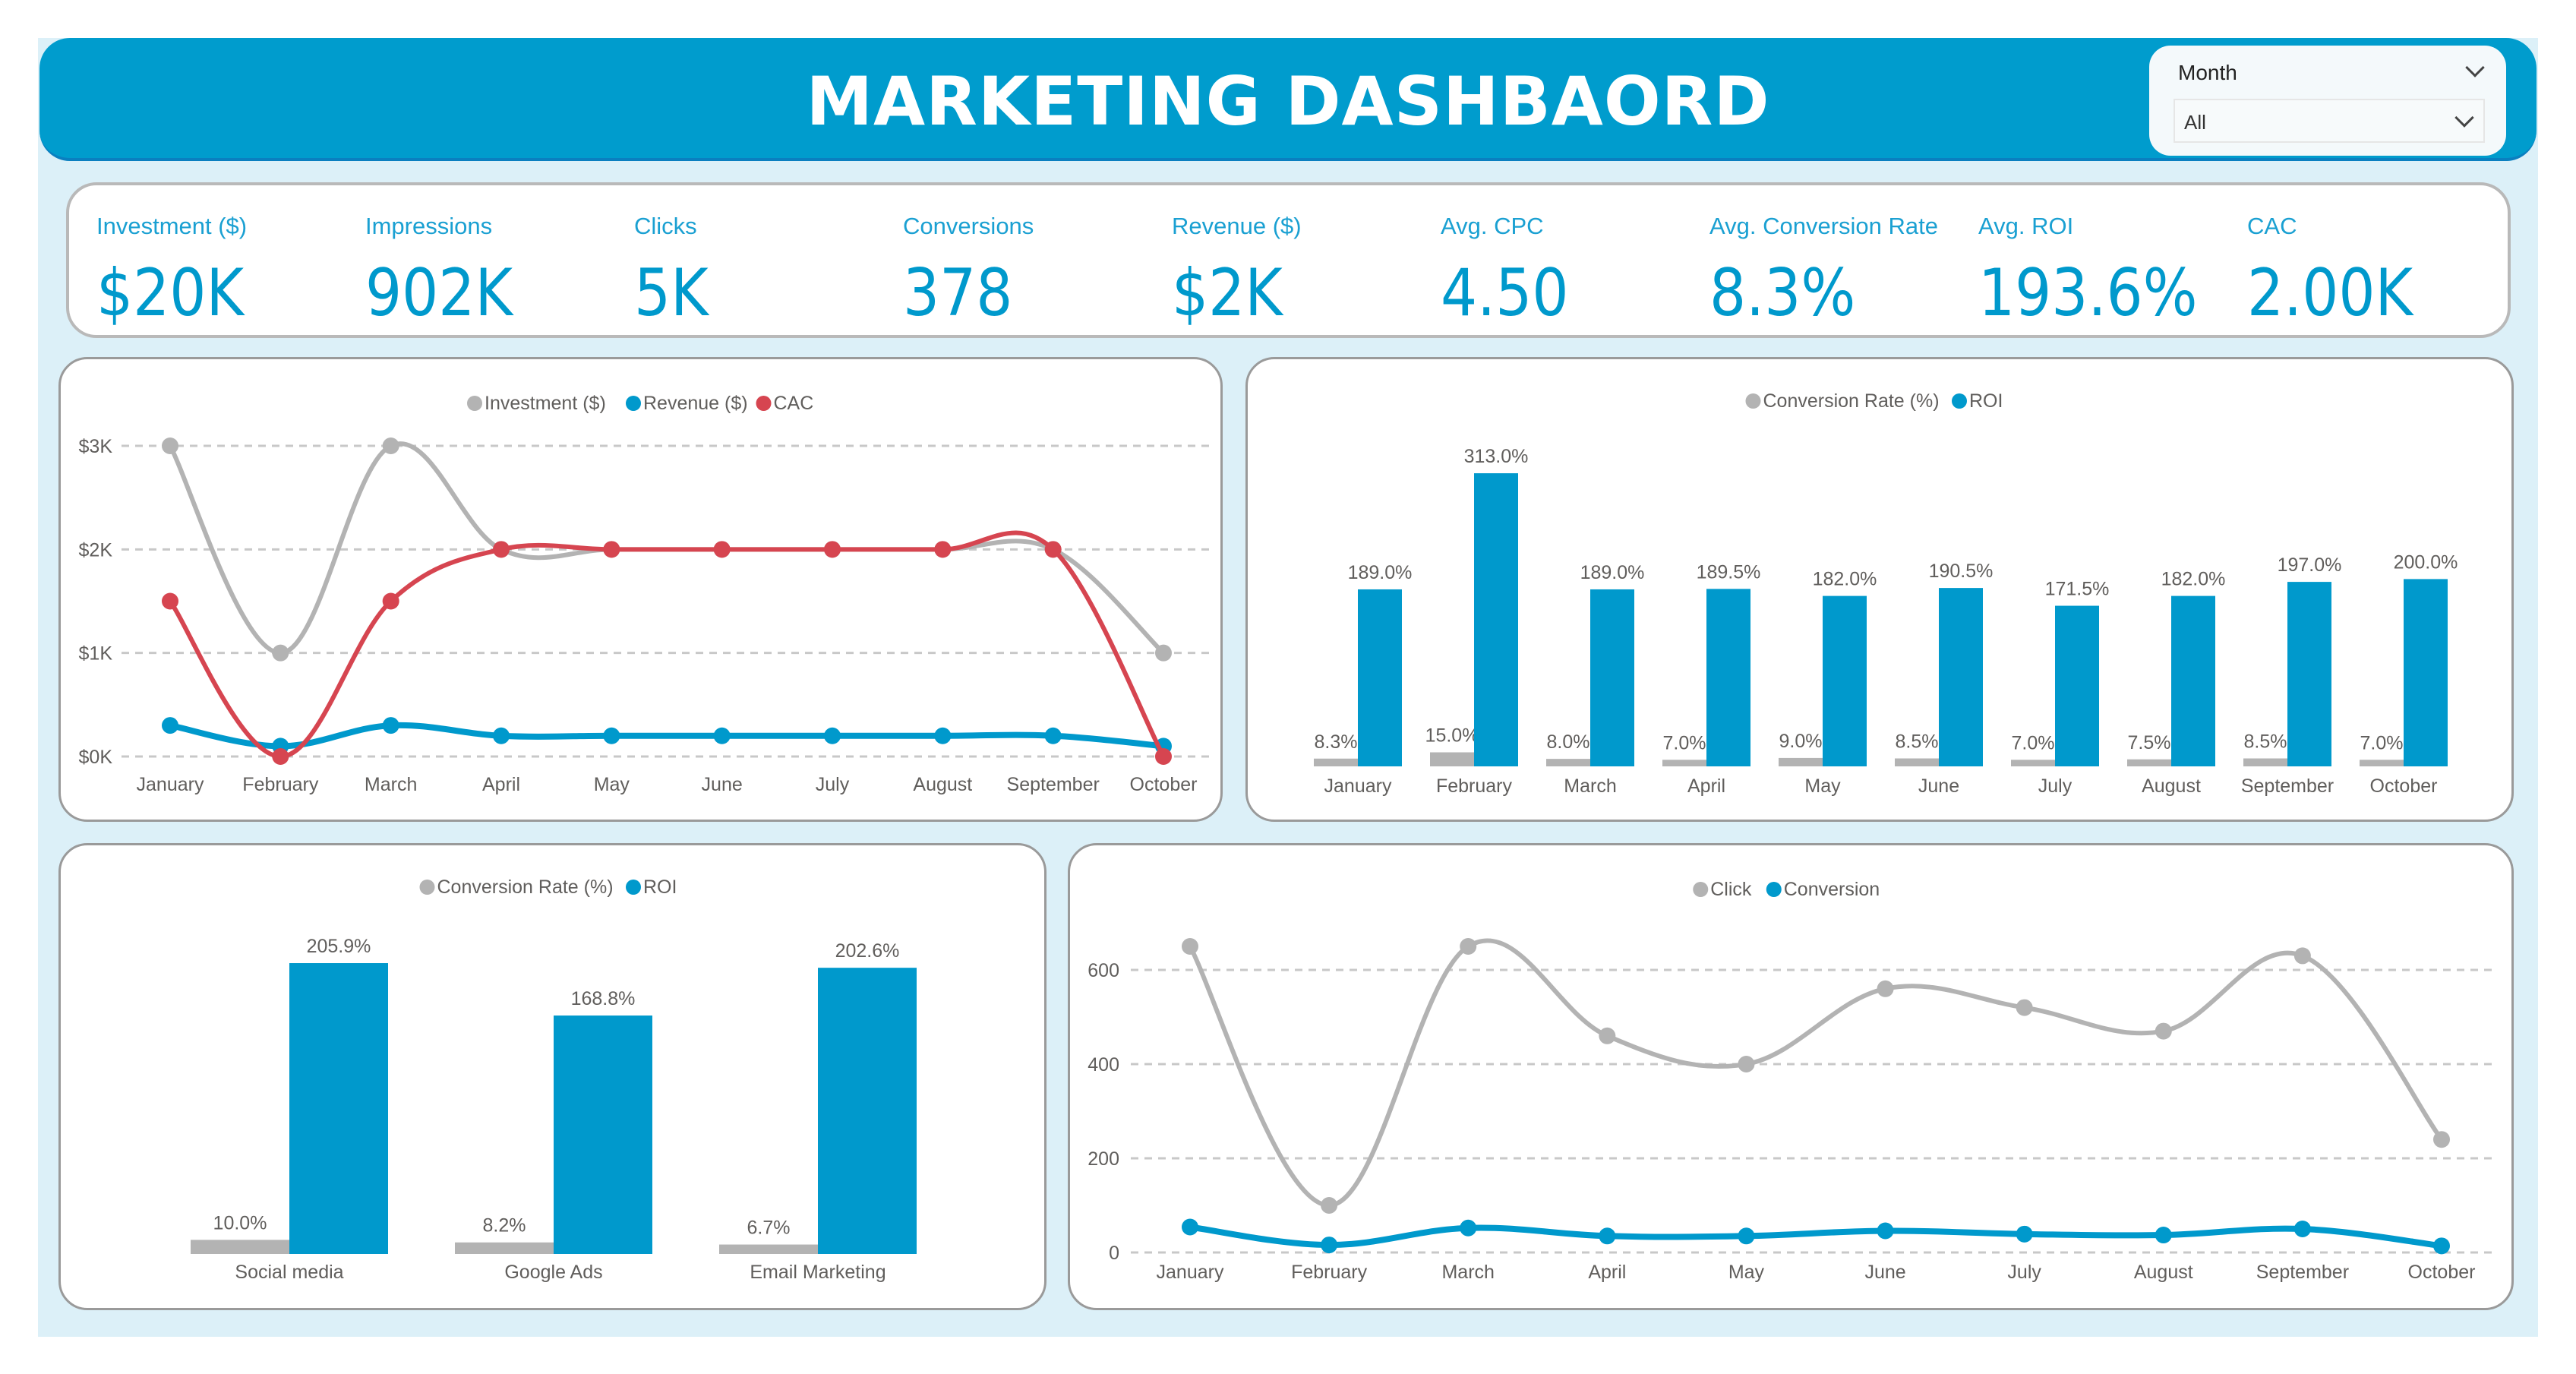 This screenshot has height=1374, width=2576. Describe the element at coordinates (1917, 742) in the screenshot. I see `data-label: 8.5%` at that location.